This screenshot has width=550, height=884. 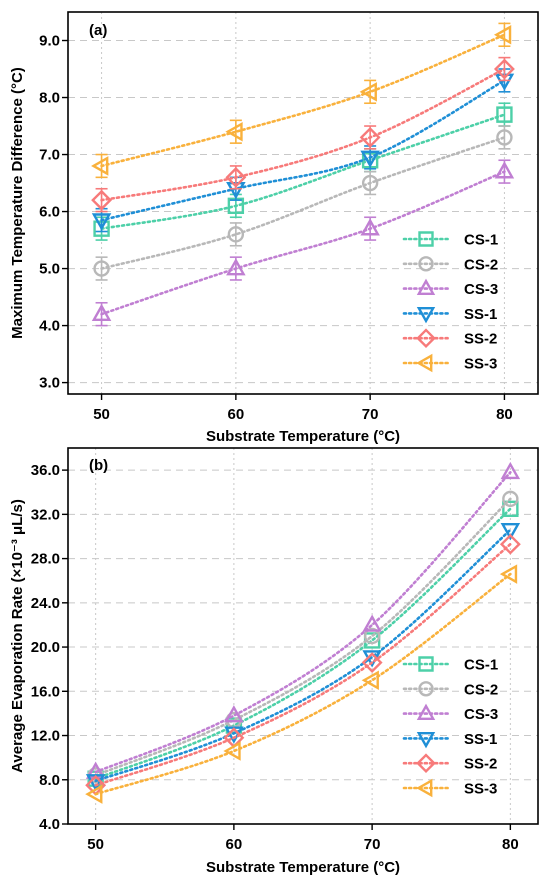 I want to click on panel-label: (b), so click(x=98, y=465).